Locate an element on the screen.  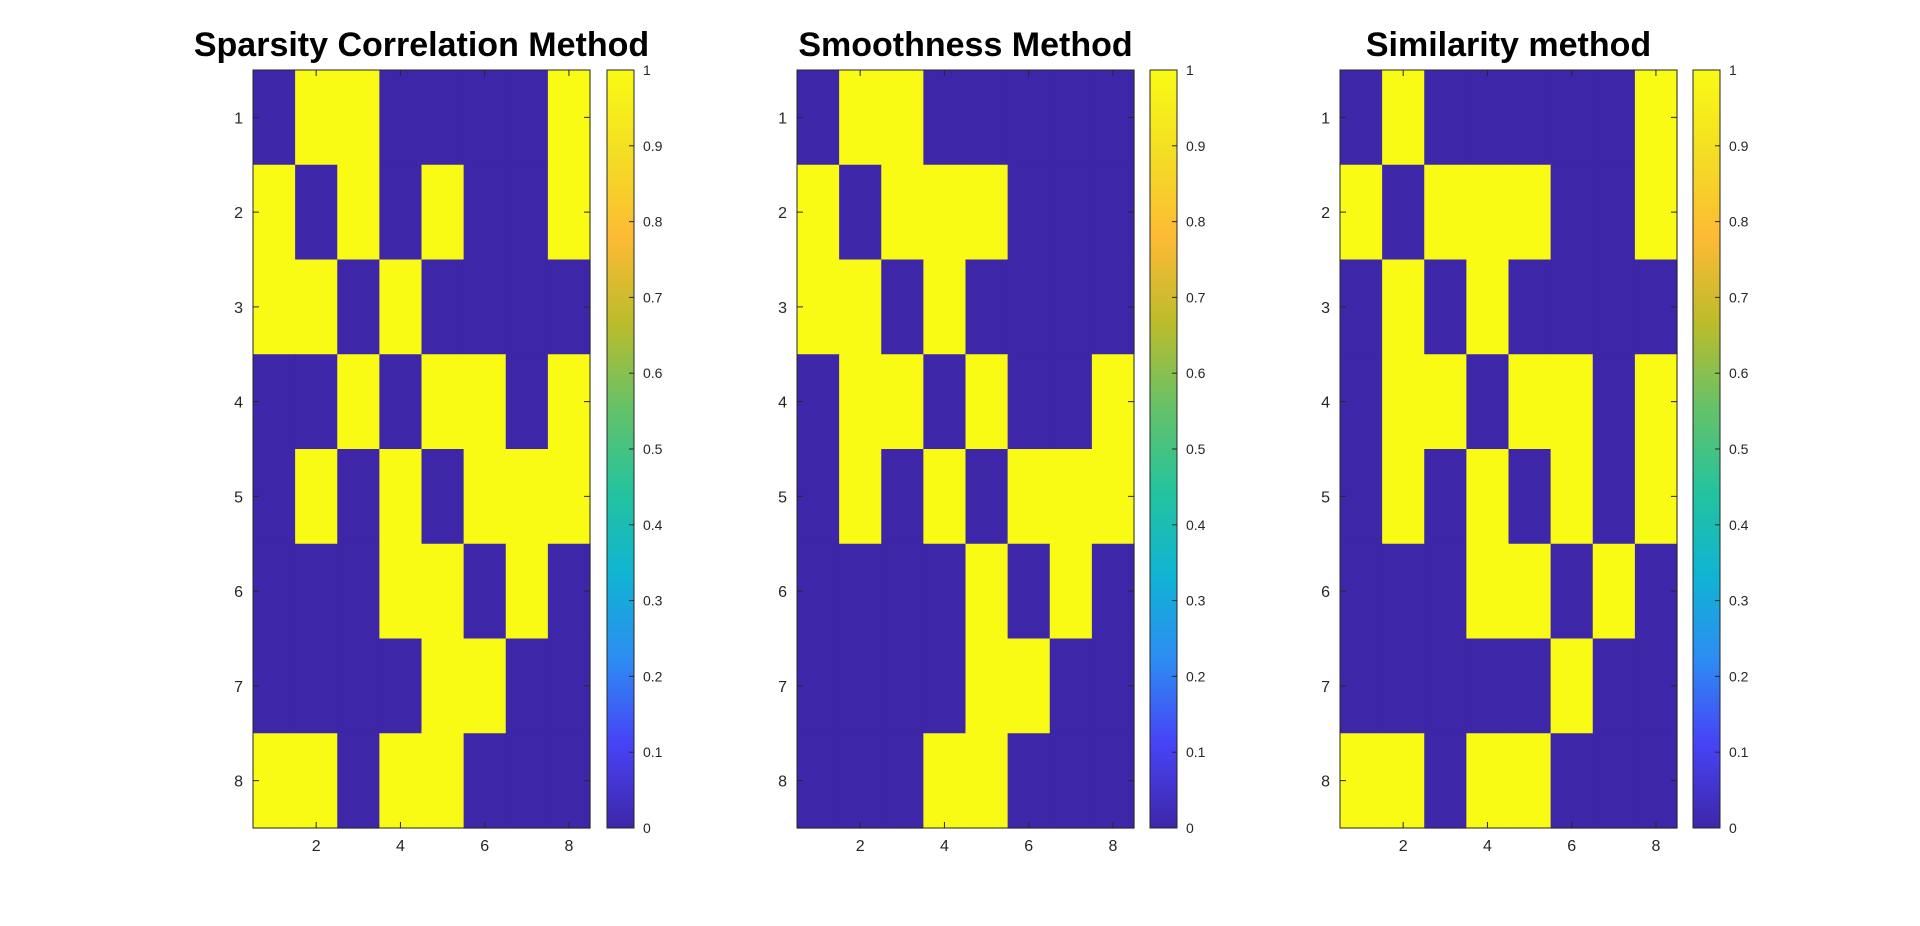
y-tick-label: 4 is located at coordinates (1325, 403).